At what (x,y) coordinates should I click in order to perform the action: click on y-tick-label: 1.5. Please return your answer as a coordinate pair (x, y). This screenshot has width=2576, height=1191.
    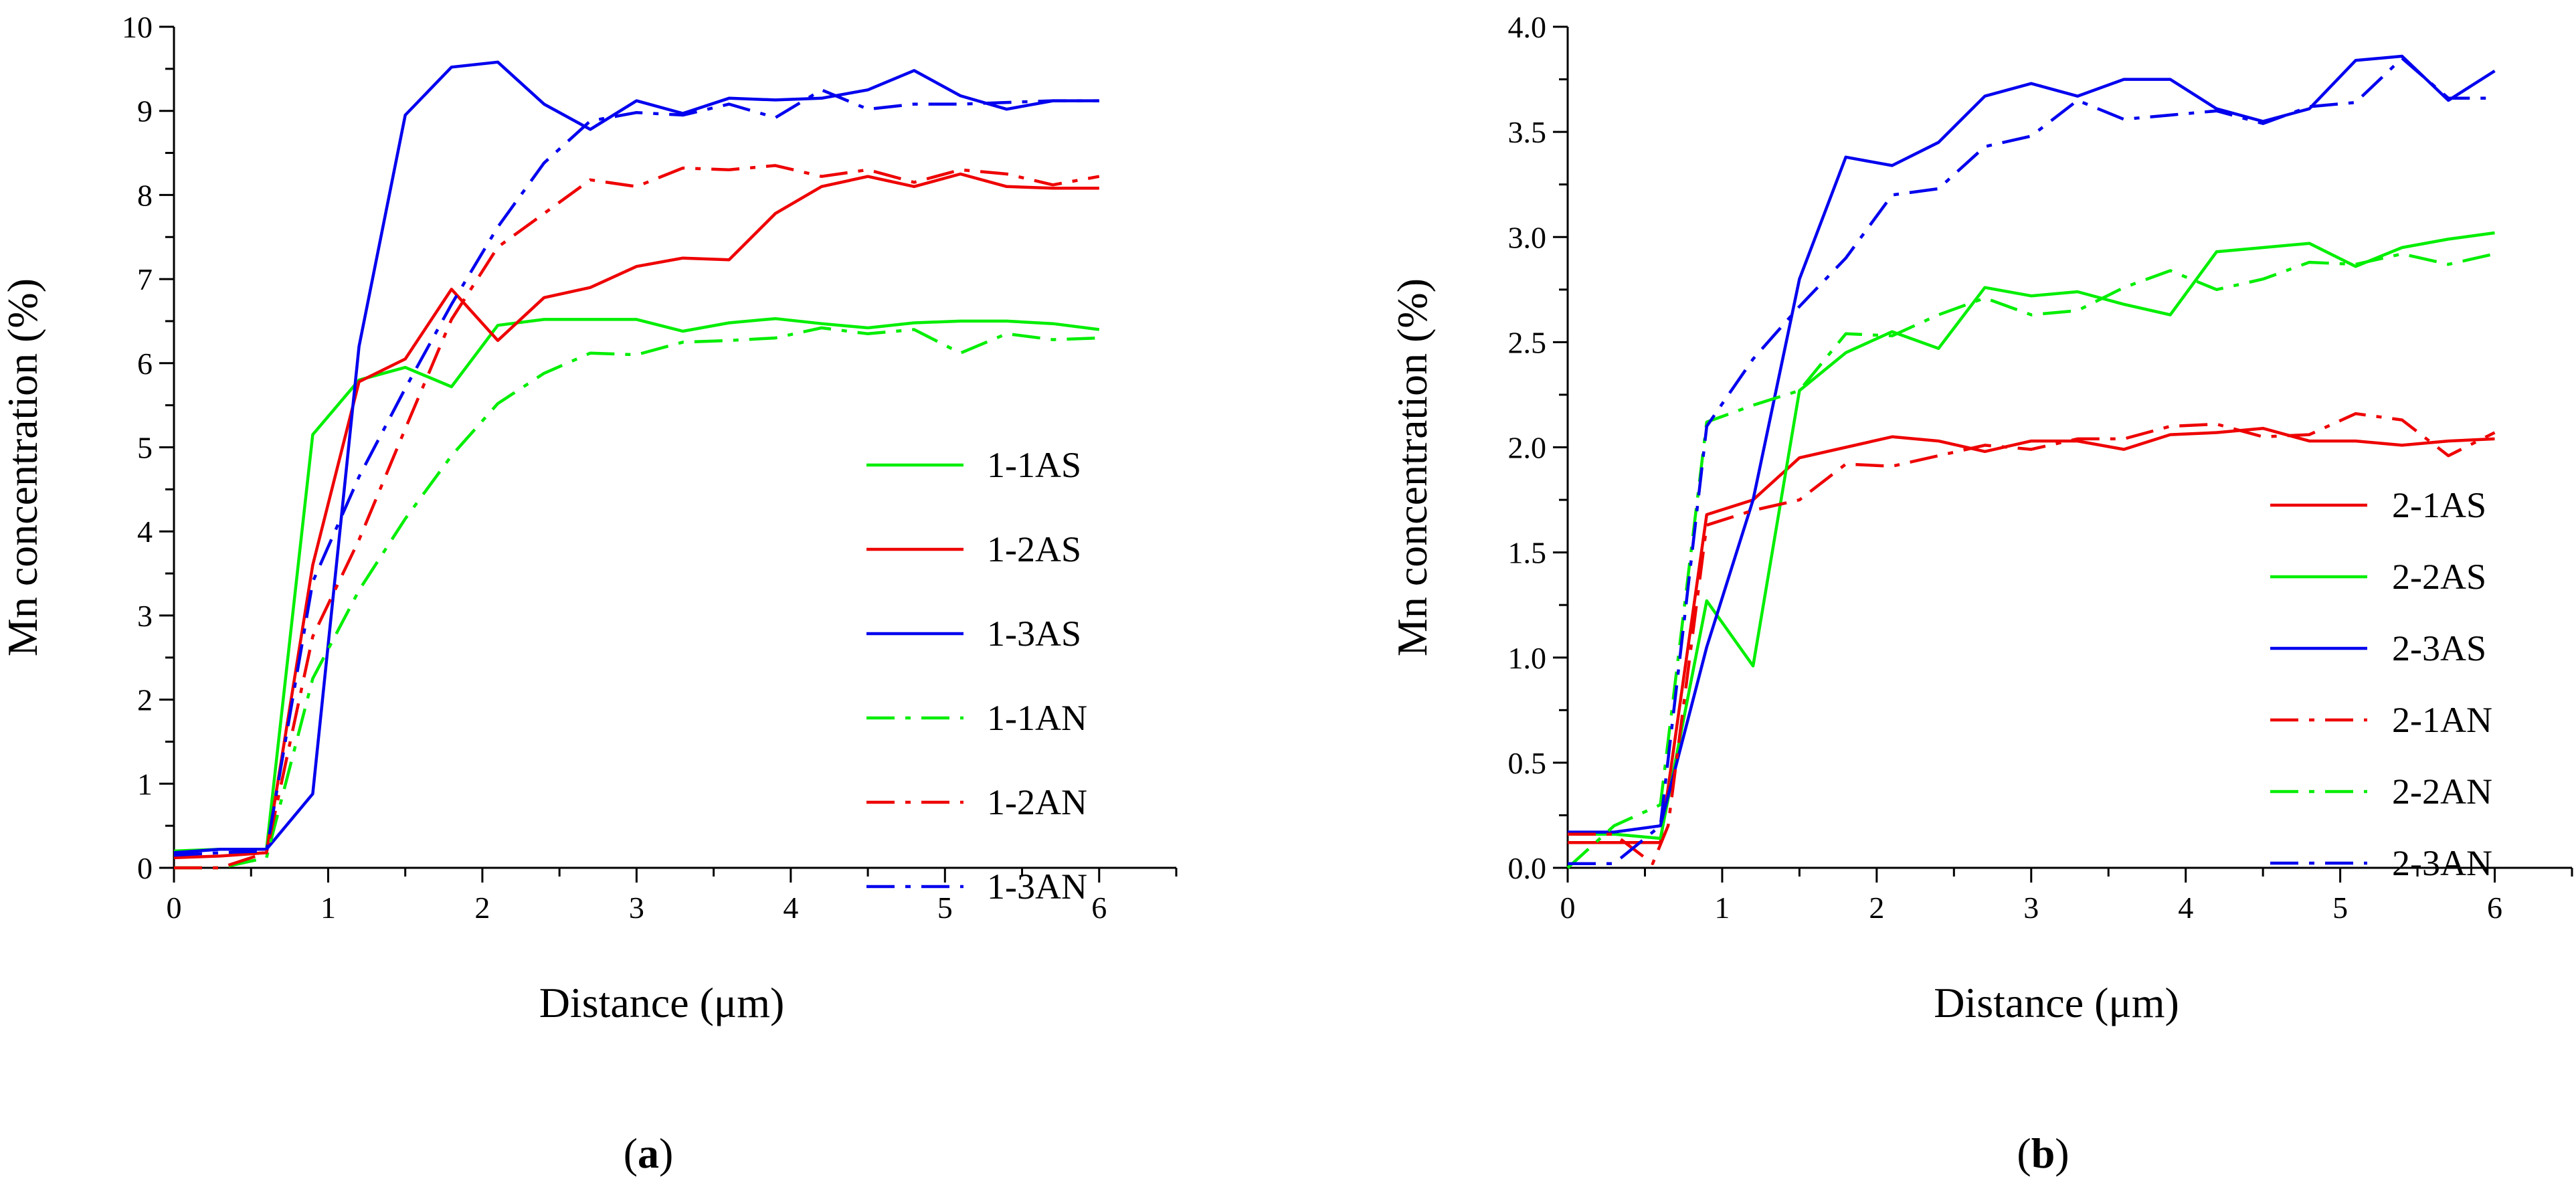
    Looking at the image, I should click on (1527, 553).